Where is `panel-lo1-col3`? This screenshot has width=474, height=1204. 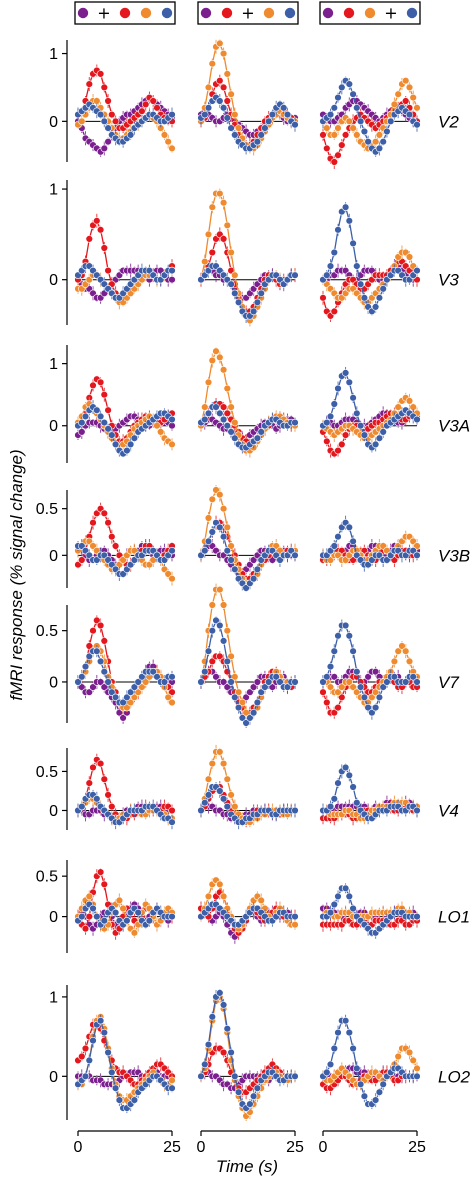 panel-lo1-col3 is located at coordinates (370, 911).